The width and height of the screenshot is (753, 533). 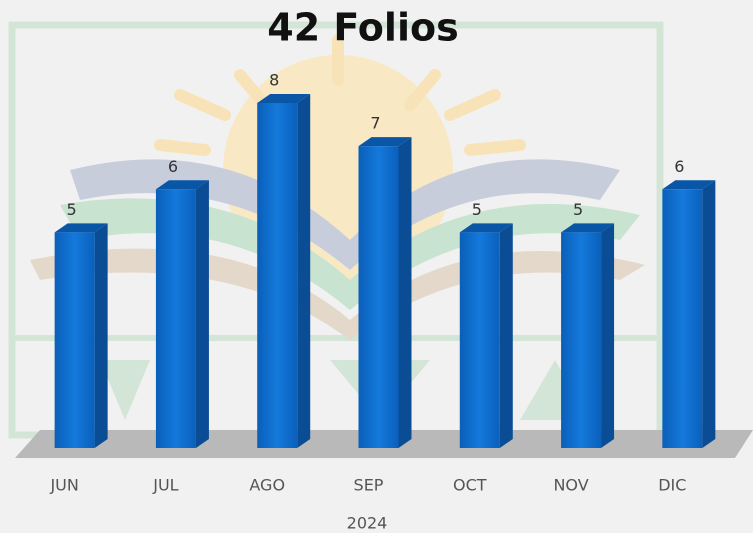 I want to click on x-tick-label: NOV, so click(x=570, y=485).